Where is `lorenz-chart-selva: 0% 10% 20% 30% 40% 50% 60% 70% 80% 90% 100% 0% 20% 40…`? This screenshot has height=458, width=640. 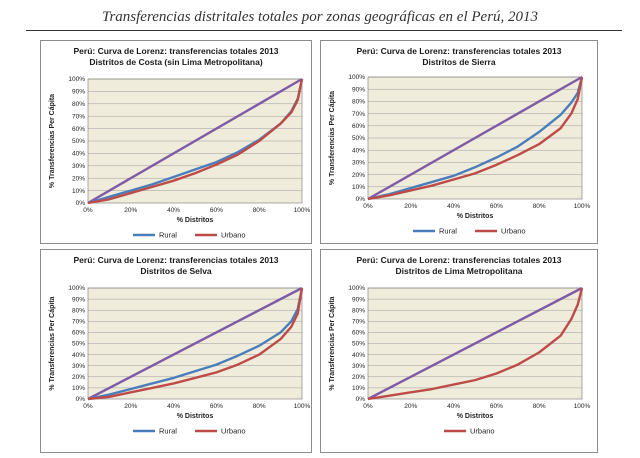 lorenz-chart-selva: 0% 10% 20% 30% 40% 50% 60% 70% 80% 90% 100% 0% 20% 40… is located at coordinates (180, 360).